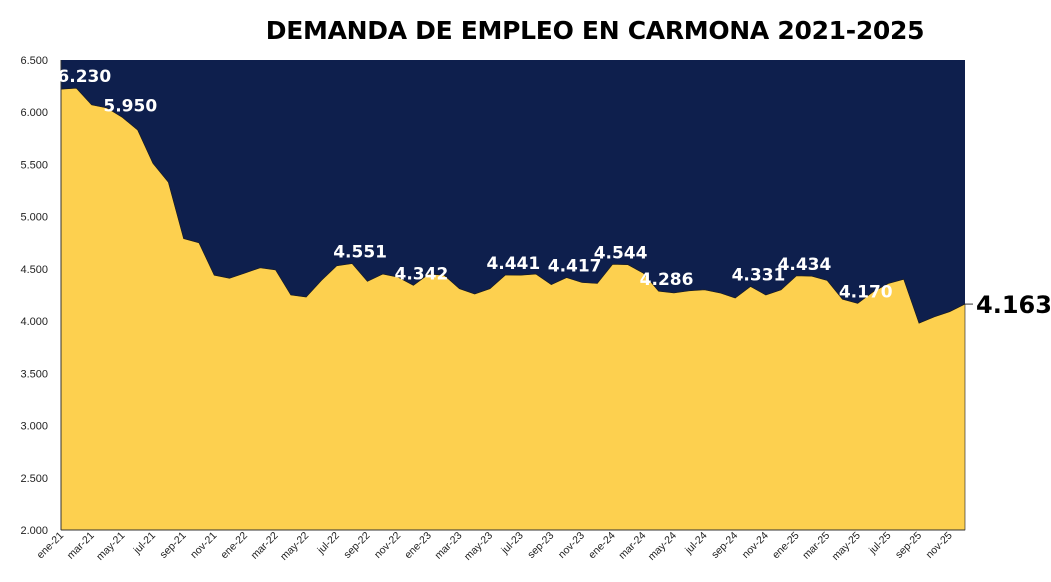  Describe the element at coordinates (786, 546) in the screenshot. I see `x-tick-label: ene-25` at that location.